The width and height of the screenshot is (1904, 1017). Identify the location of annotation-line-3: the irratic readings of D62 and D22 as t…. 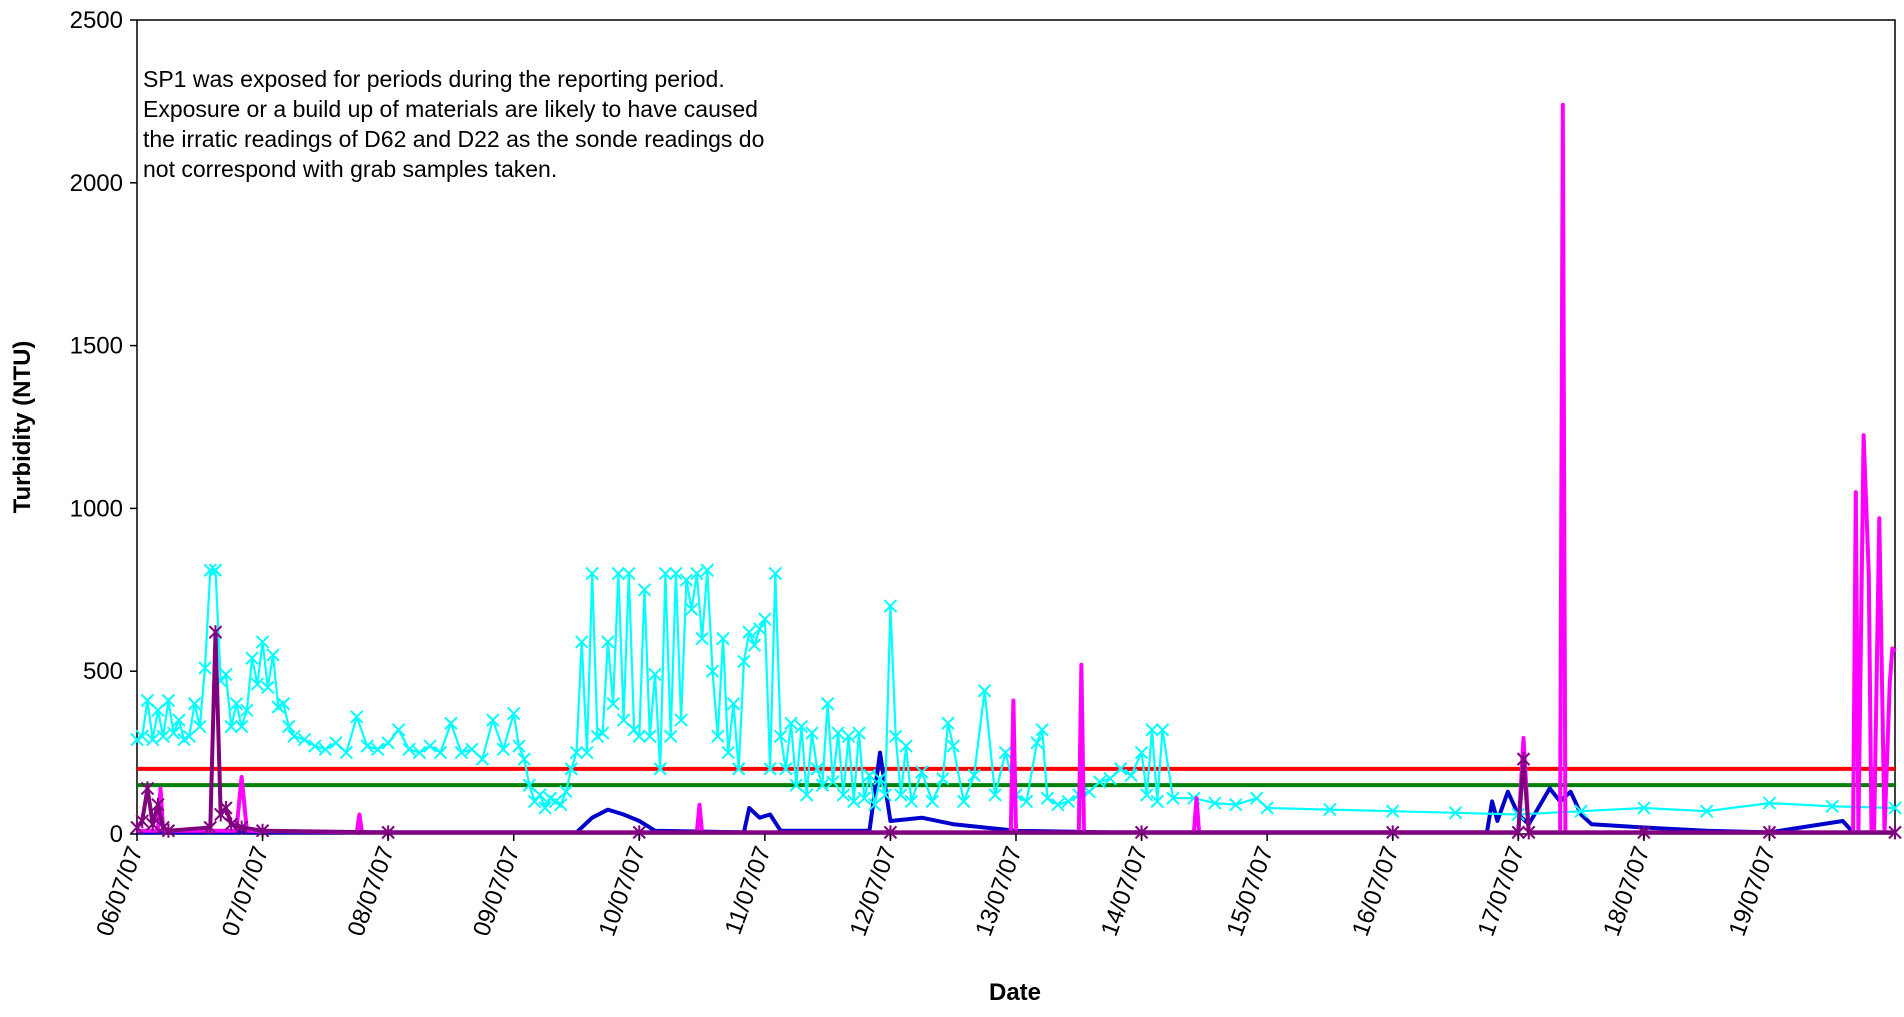
(453, 139).